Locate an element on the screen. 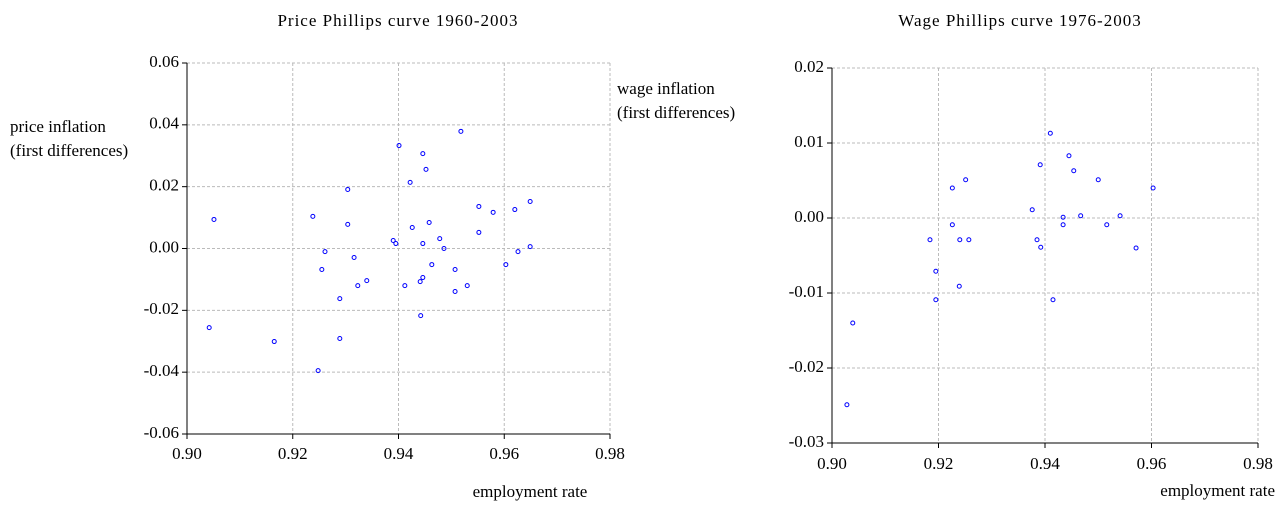 This screenshot has width=1282, height=505. y-tick-label: 0.06 is located at coordinates (164, 61).